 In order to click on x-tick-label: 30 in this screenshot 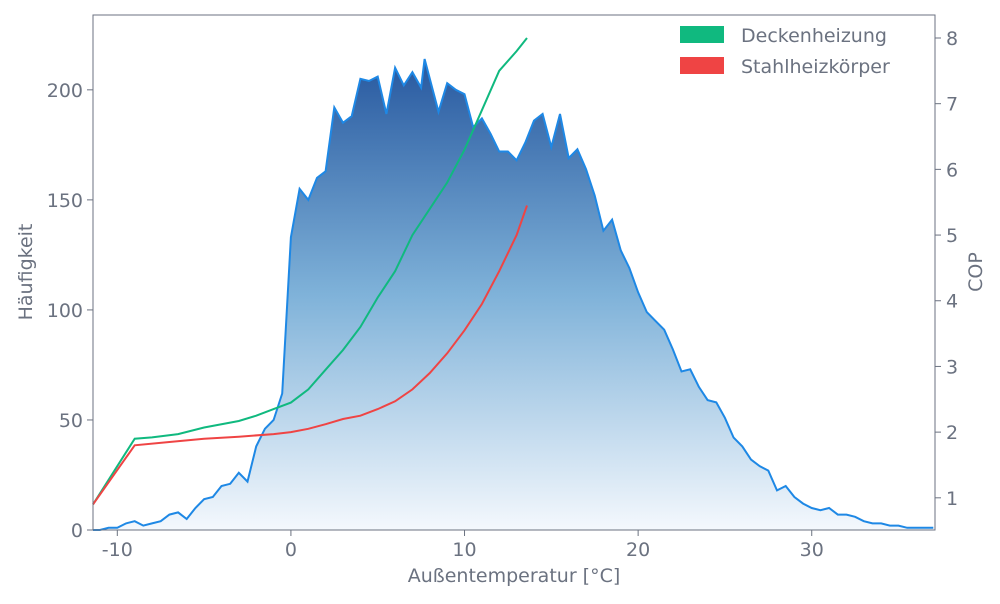, I will do `click(812, 550)`.